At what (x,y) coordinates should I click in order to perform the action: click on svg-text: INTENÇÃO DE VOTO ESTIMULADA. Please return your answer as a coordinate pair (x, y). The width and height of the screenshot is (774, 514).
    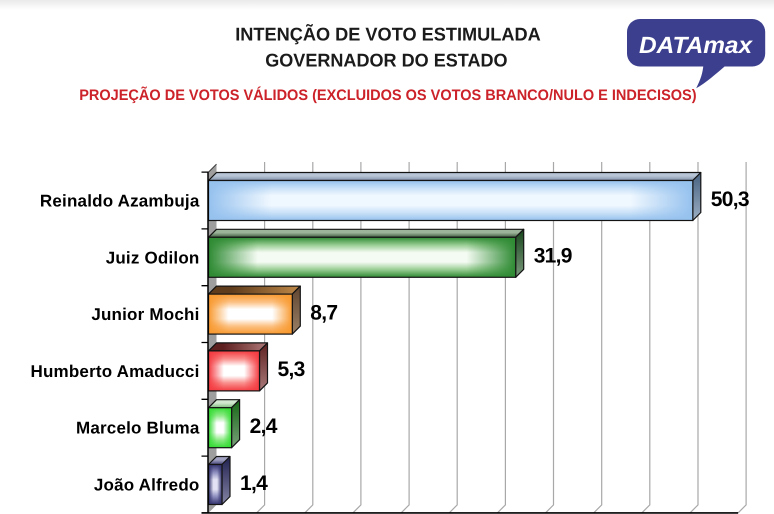
    Looking at the image, I should click on (388, 34).